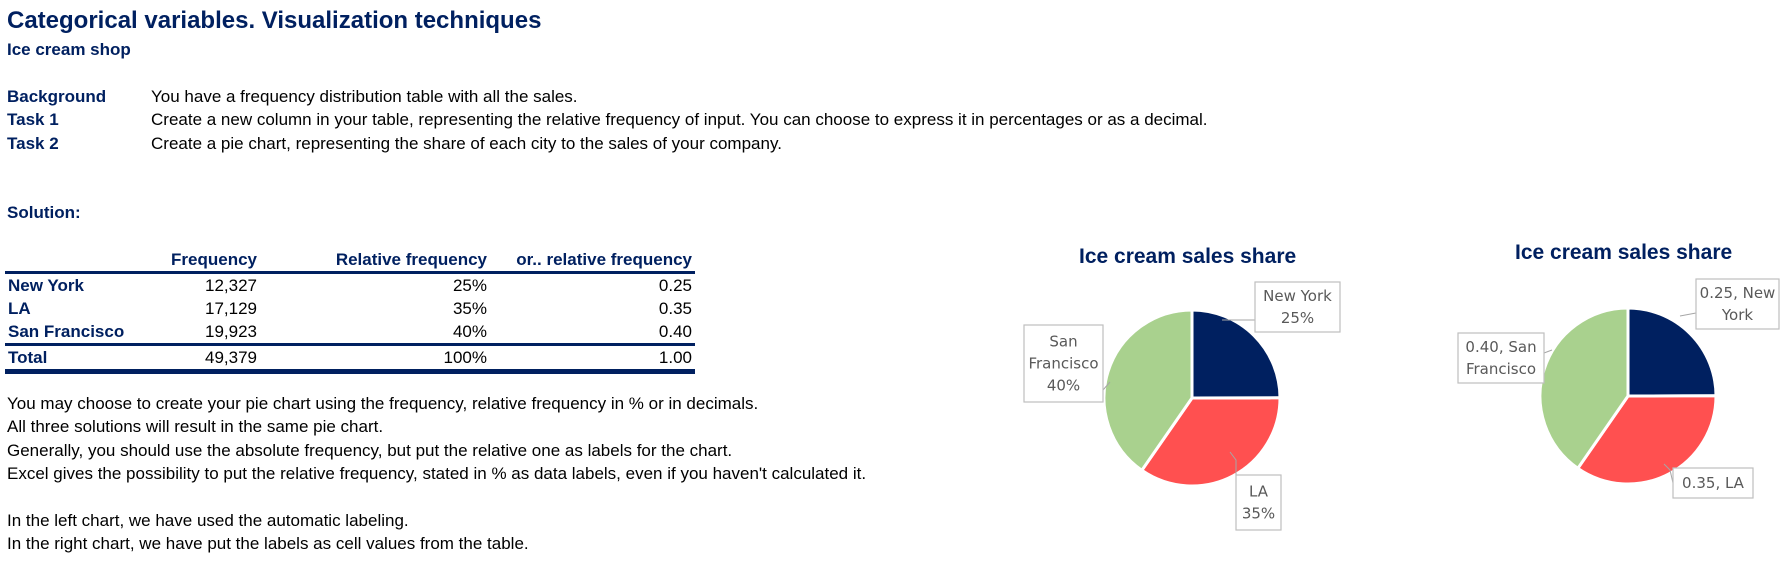 The image size is (1780, 565). What do you see at coordinates (675, 357) in the screenshot?
I see `total-relative-dec: 1.00` at bounding box center [675, 357].